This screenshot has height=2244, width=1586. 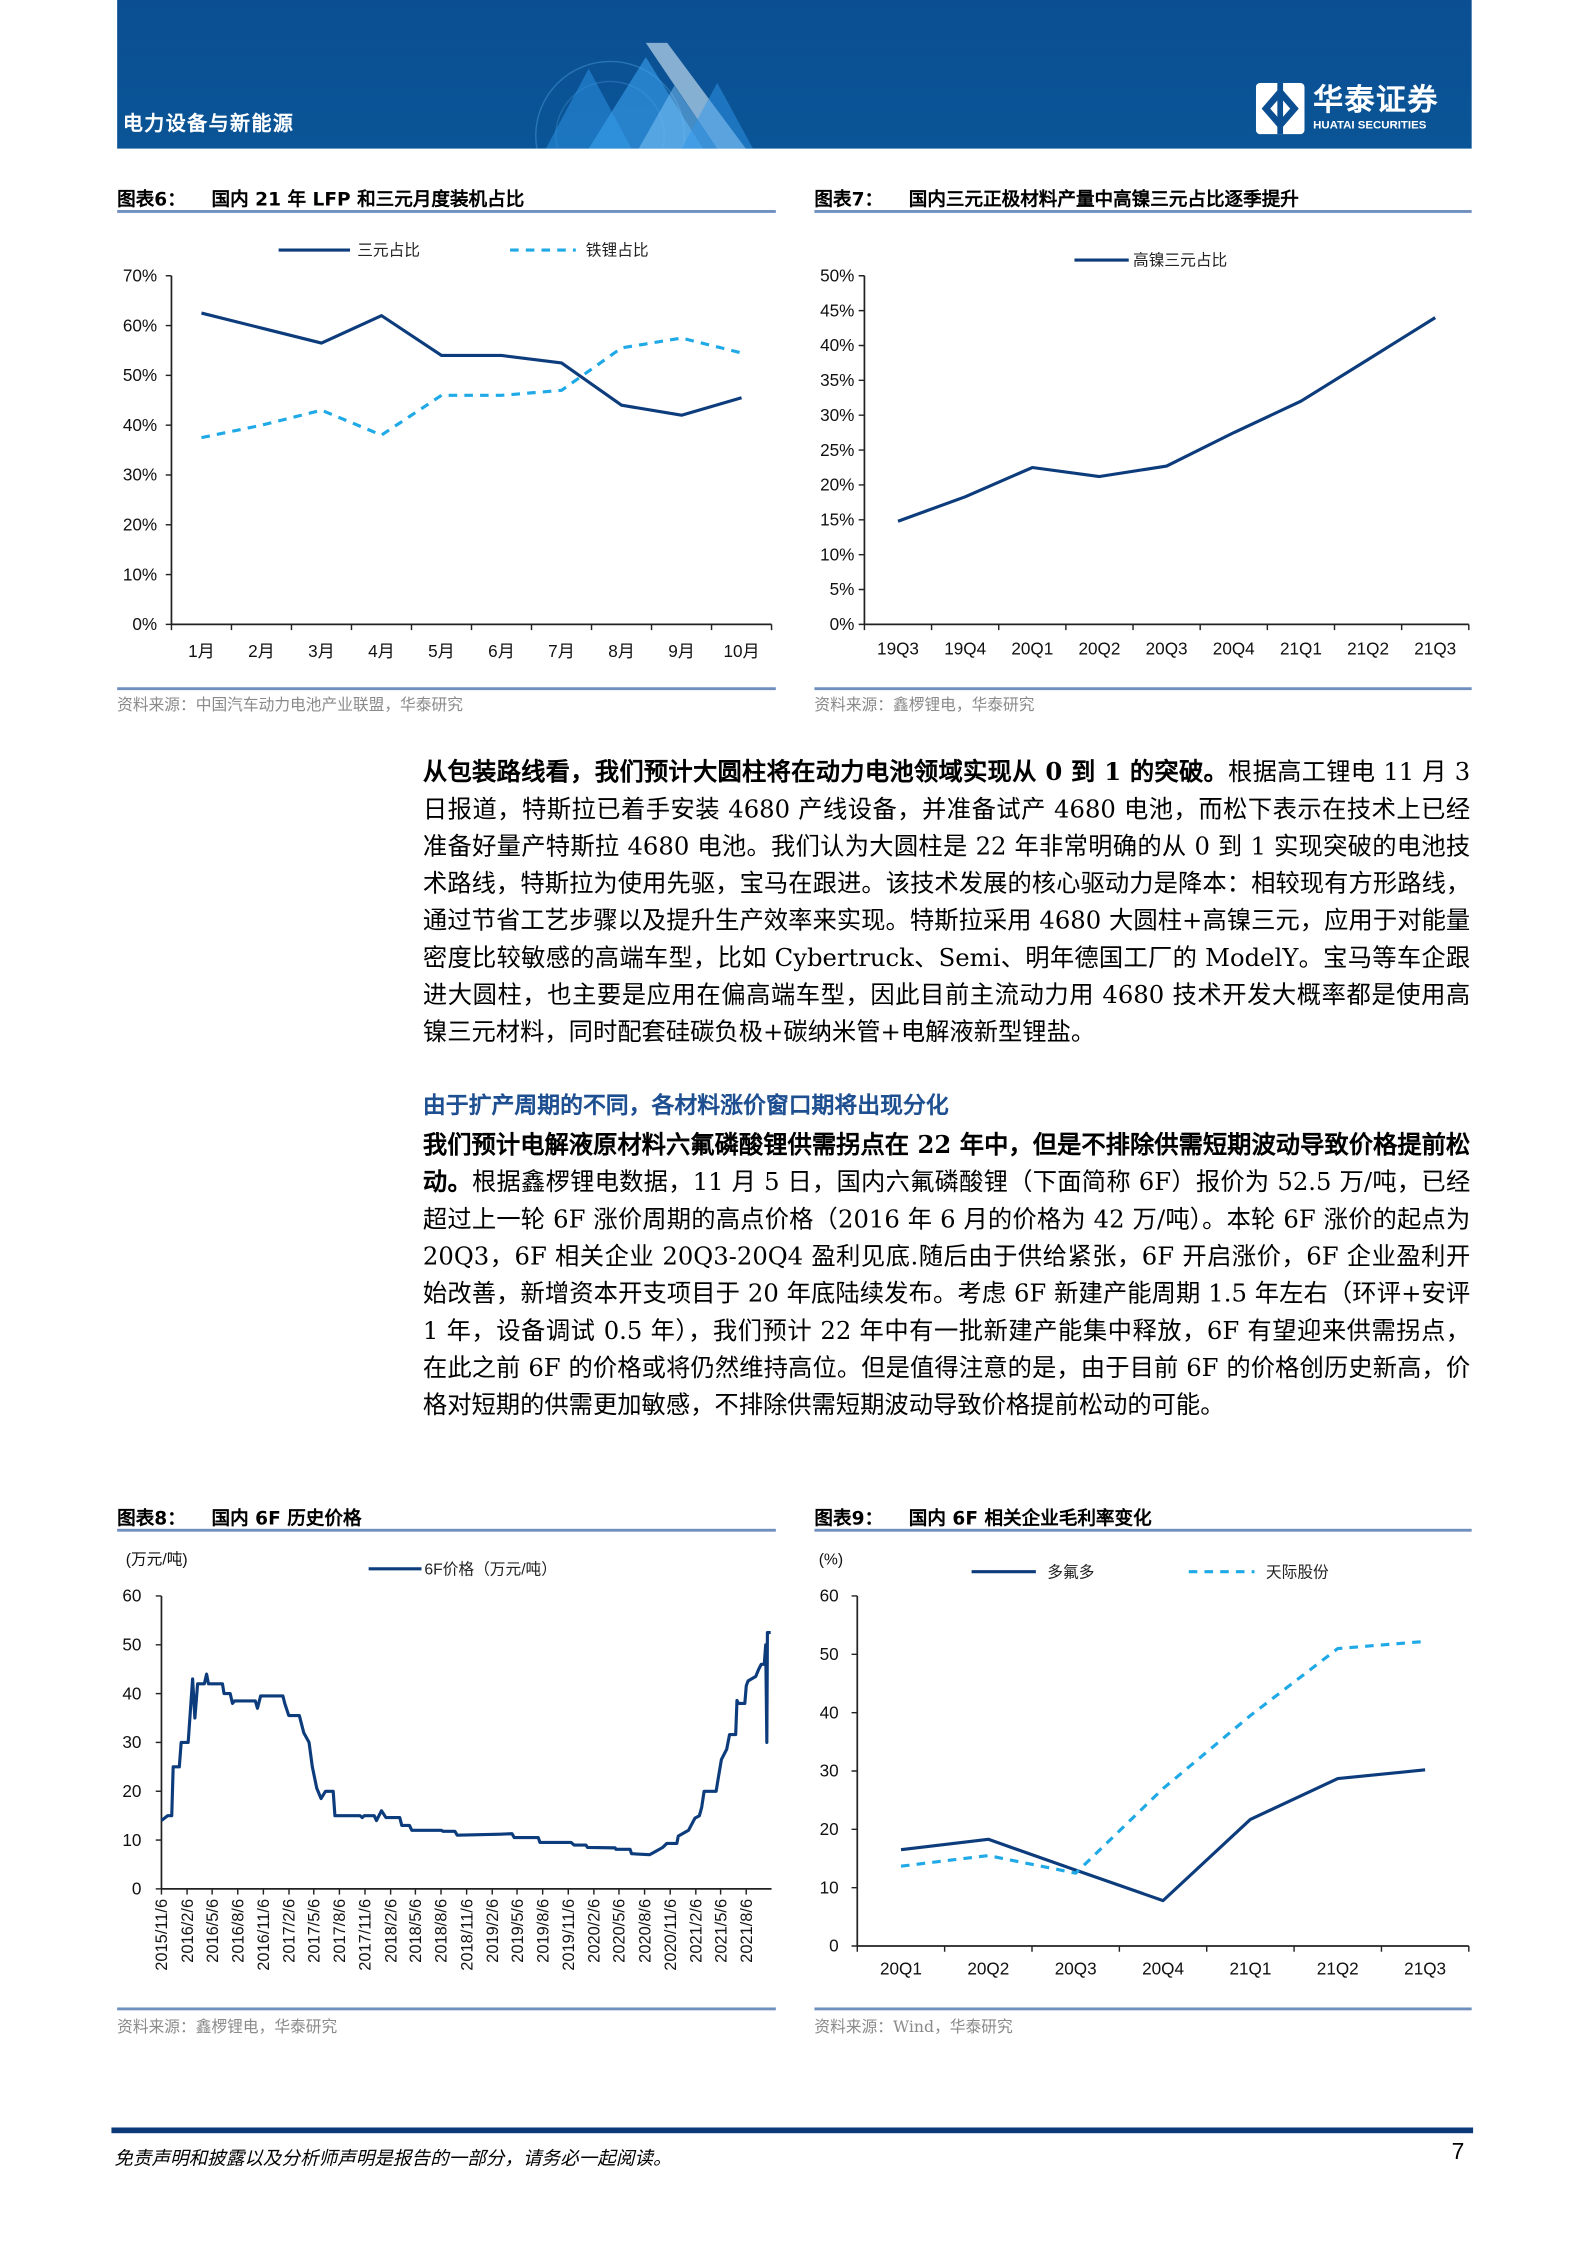 I want to click on footer-disclaimer: 免责声明和披露以及分析师声明是报告的一部分，请务必一起阅读。, so click(x=393, y=2159).